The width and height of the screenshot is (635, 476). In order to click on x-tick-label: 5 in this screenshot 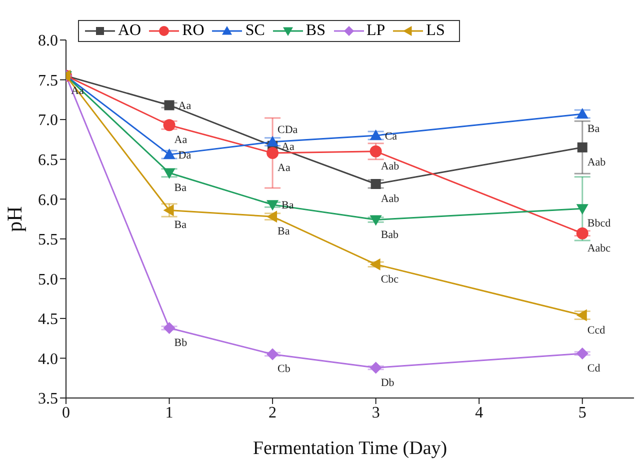, I will do `click(582, 413)`.